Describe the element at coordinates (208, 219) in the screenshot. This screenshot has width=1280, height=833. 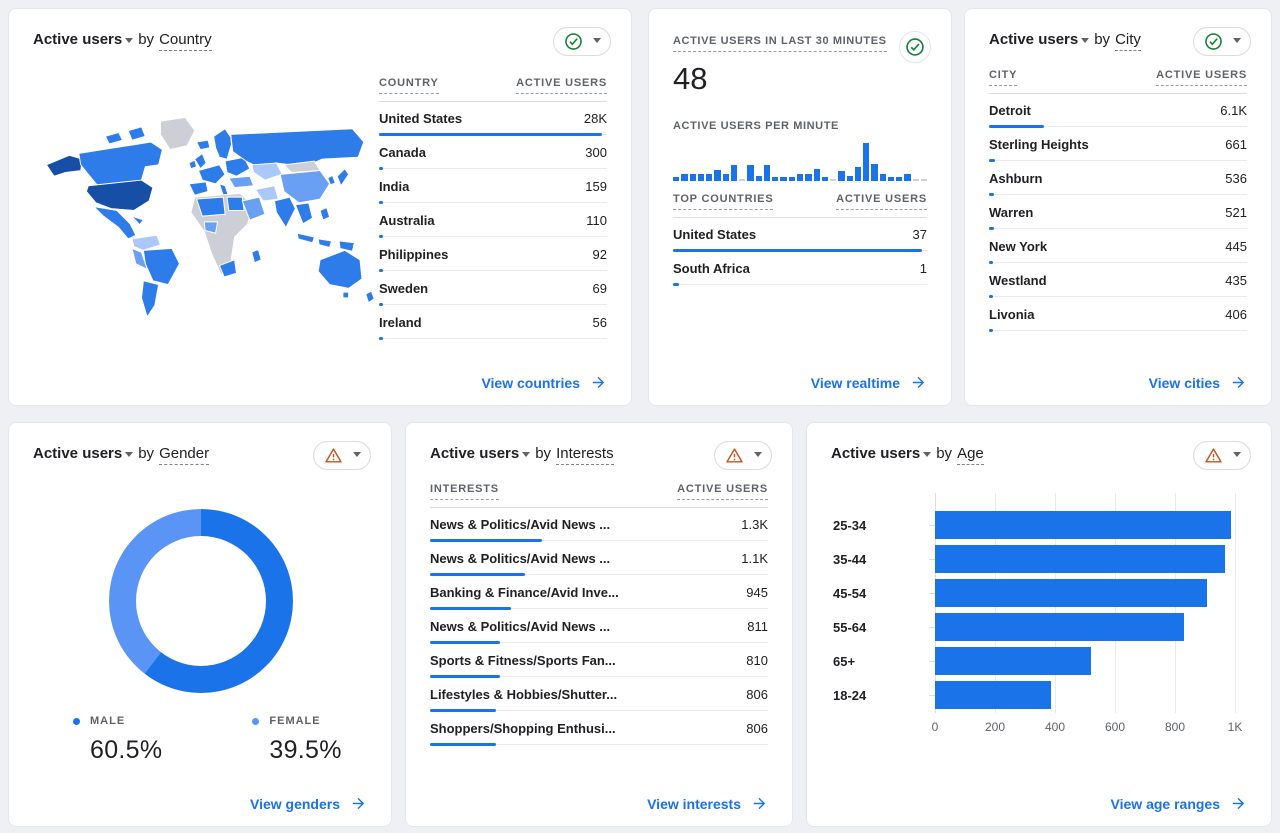
I see `world-map-choropleth` at that location.